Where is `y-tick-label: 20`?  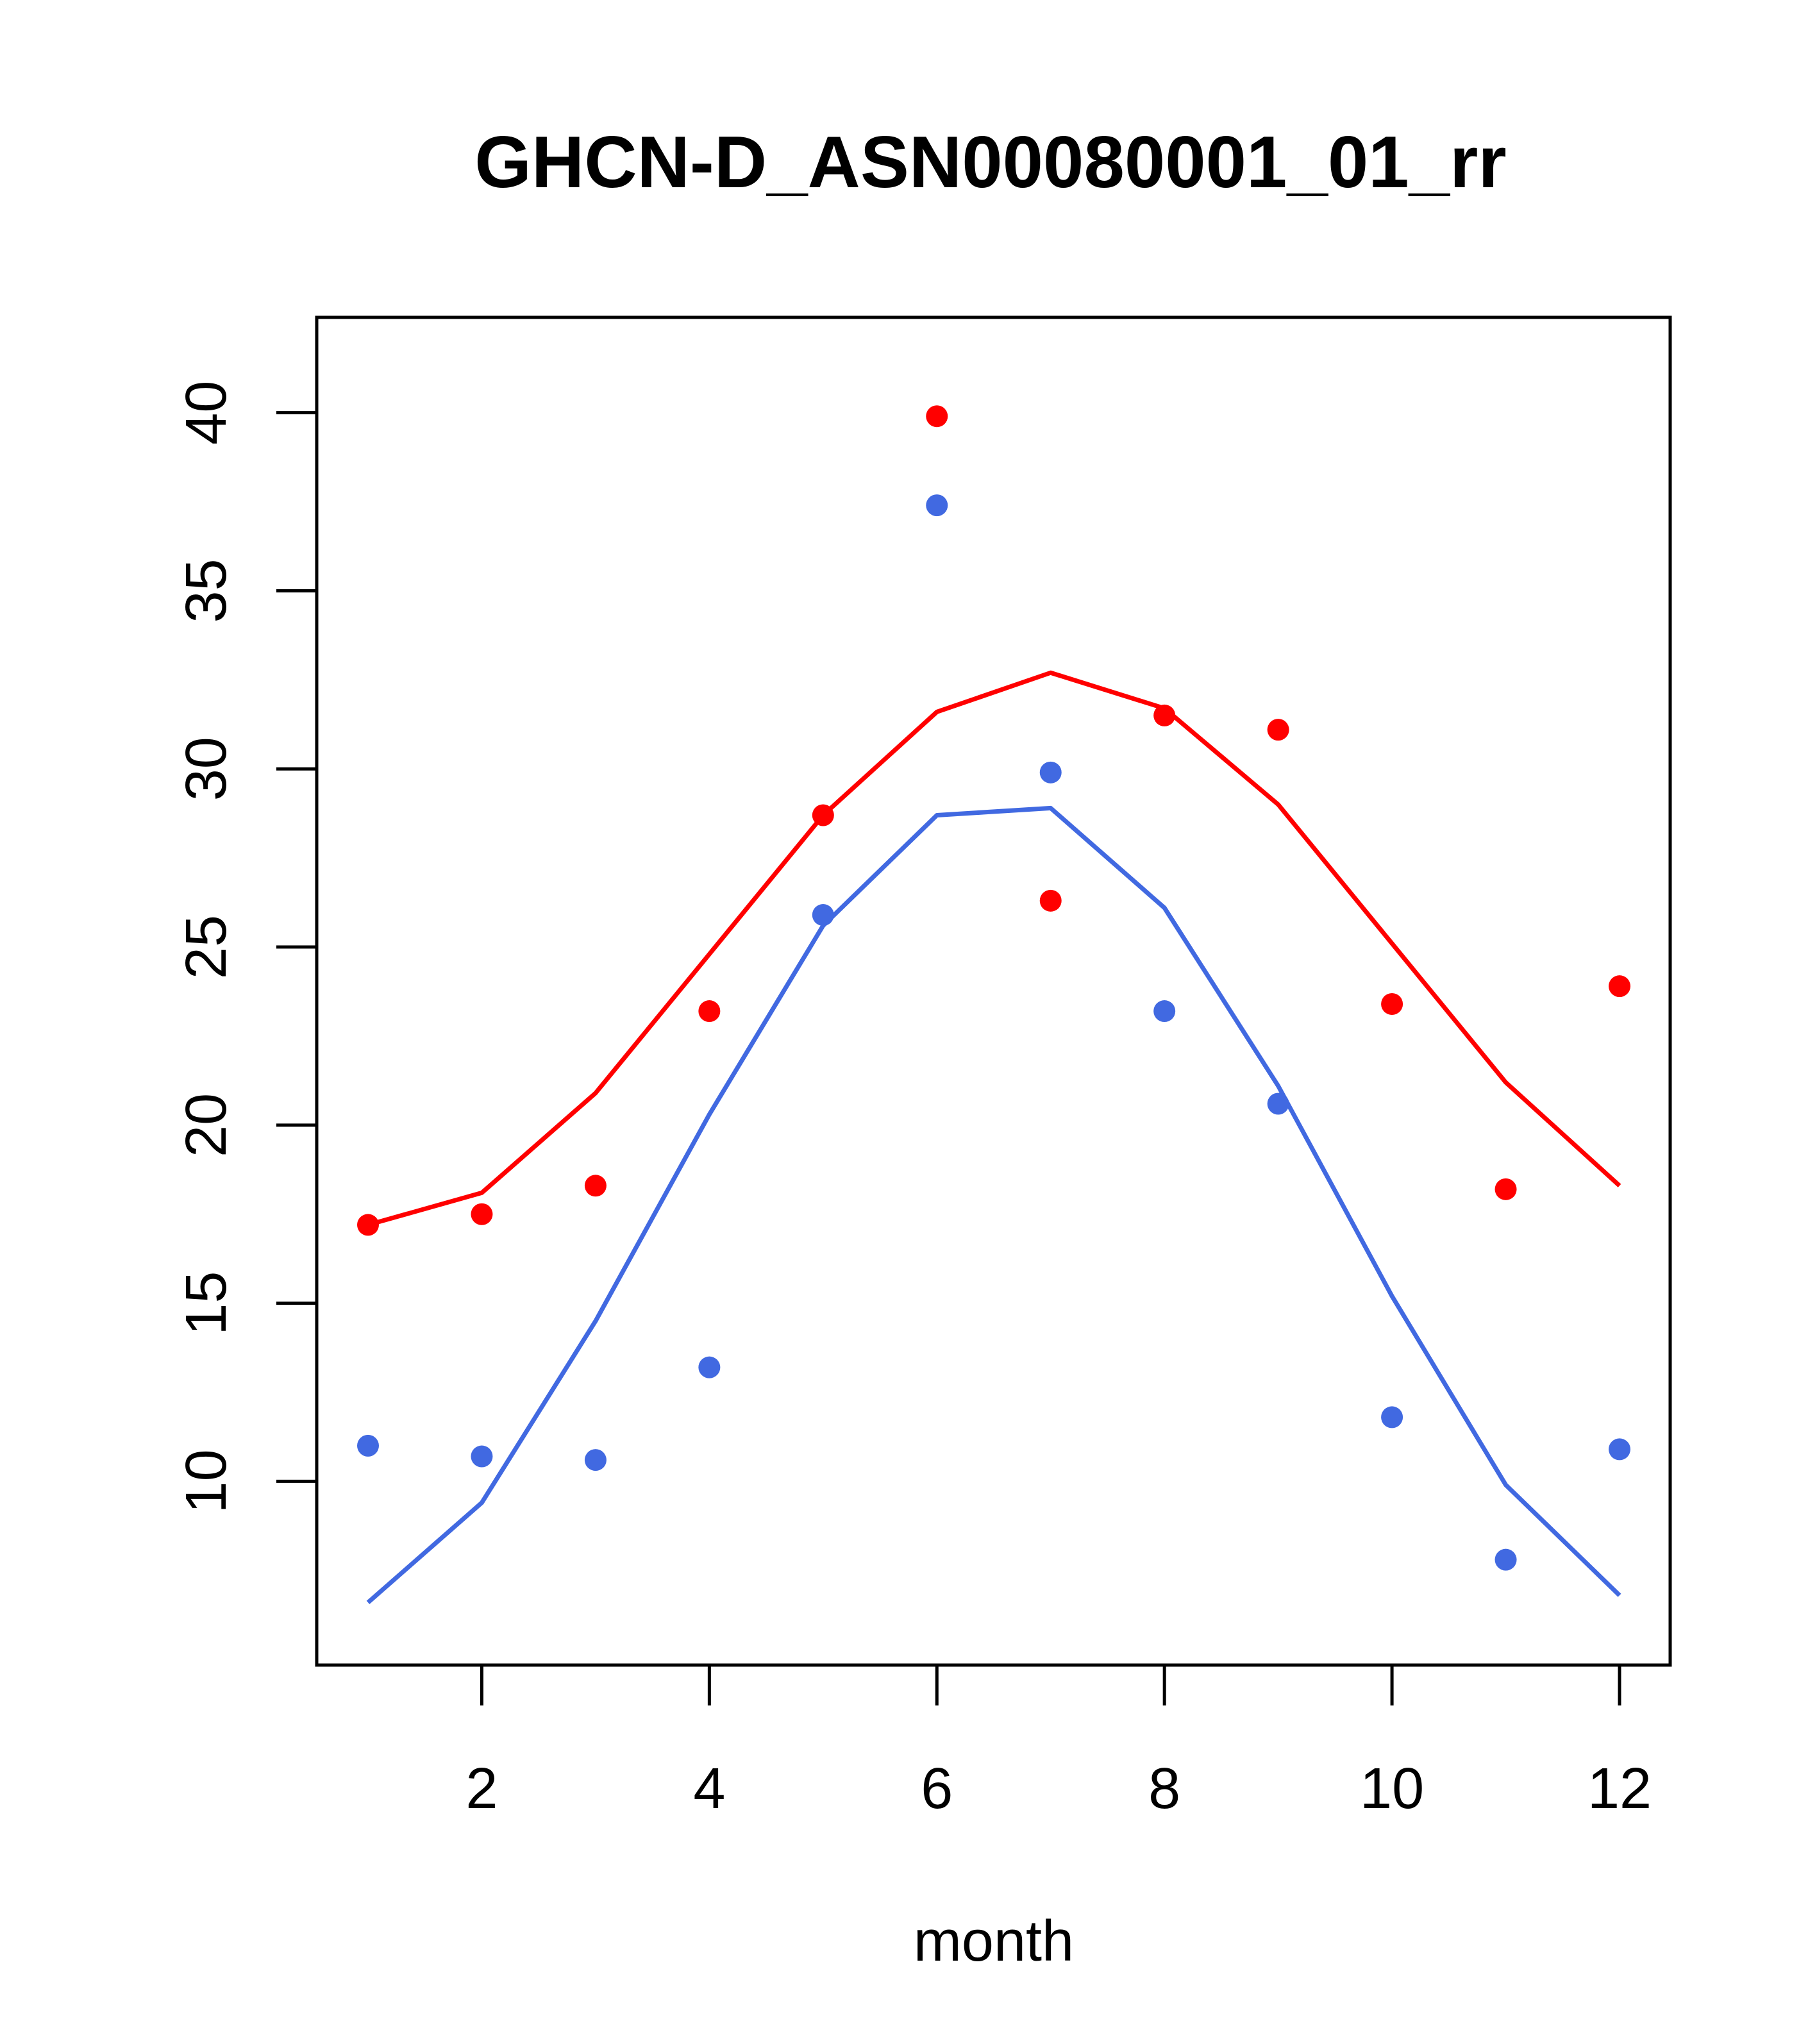 y-tick-label: 20 is located at coordinates (207, 1125).